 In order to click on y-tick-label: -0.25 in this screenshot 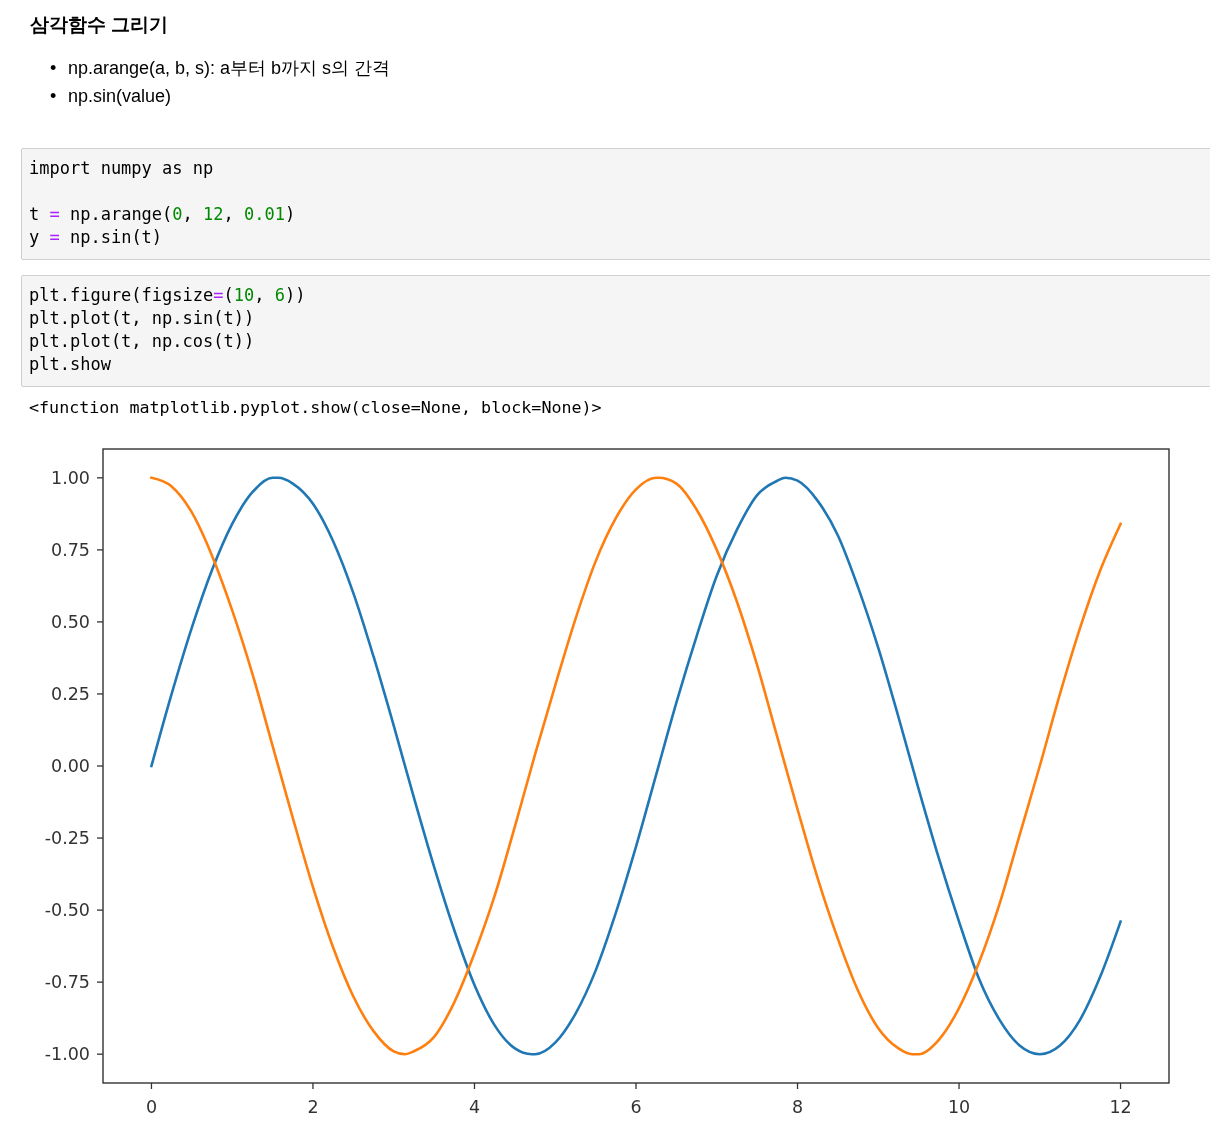, I will do `click(67, 838)`.